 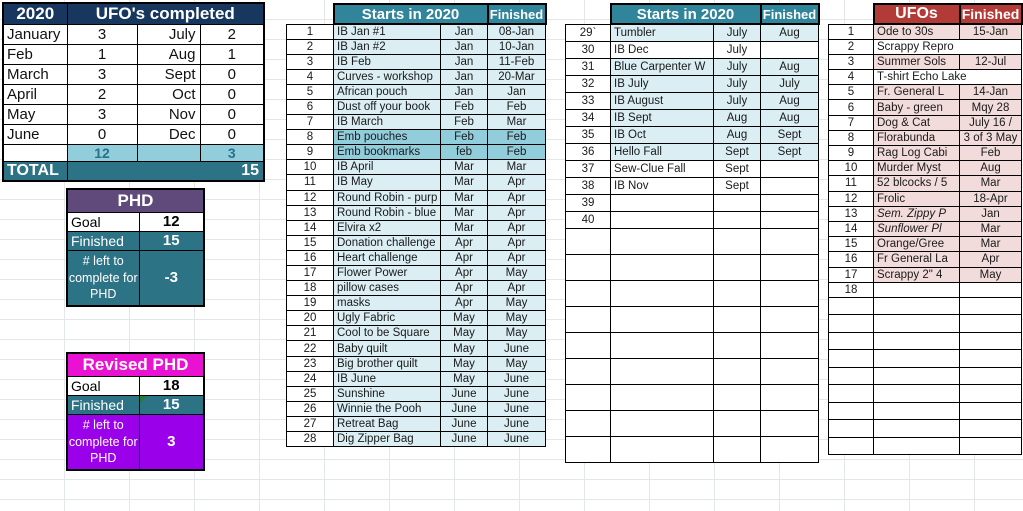 I want to click on finished-cell: Aug, so click(x=789, y=117).